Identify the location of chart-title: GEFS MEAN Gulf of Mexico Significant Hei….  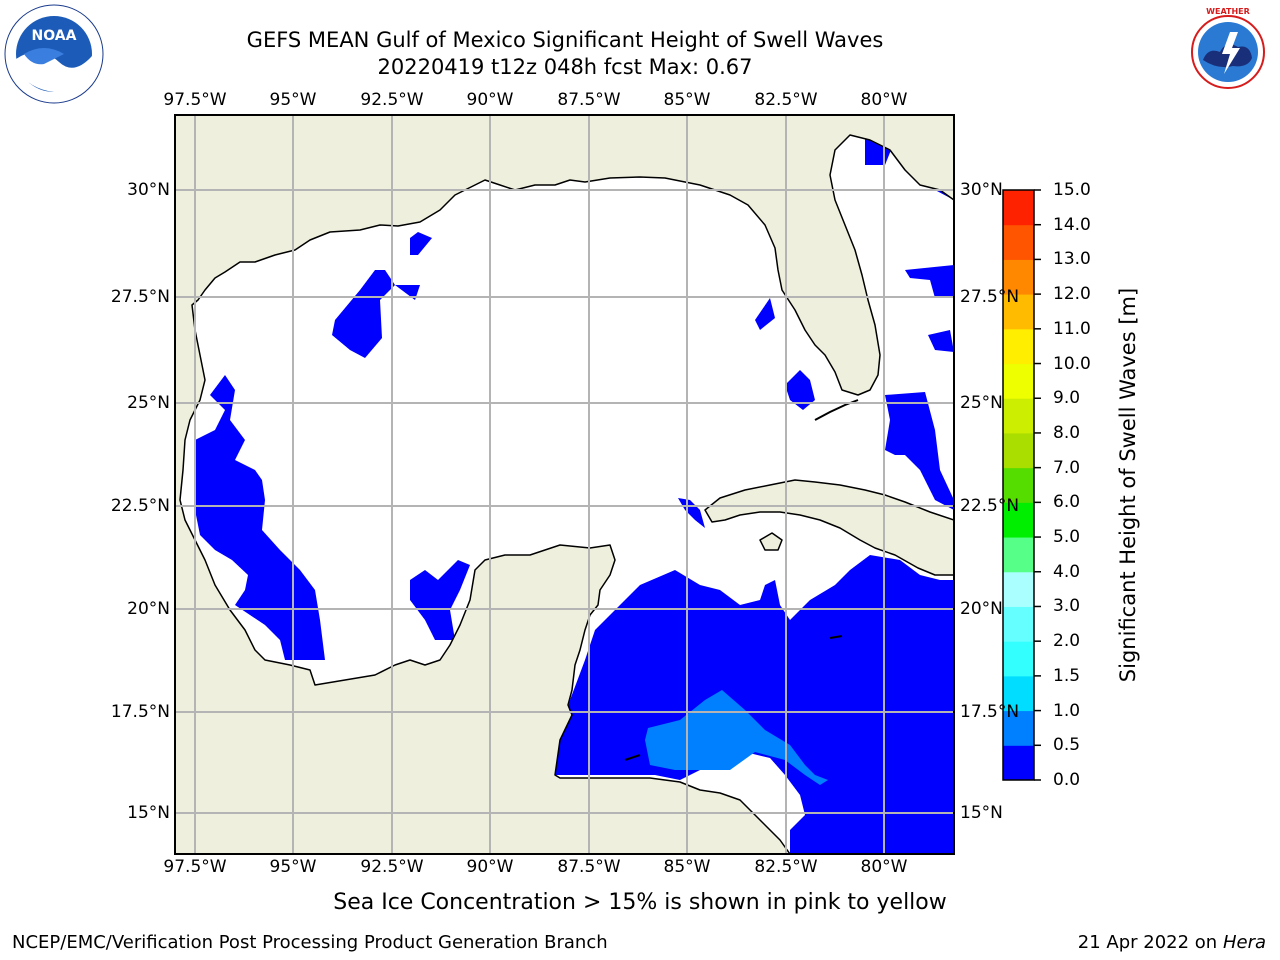
(565, 40).